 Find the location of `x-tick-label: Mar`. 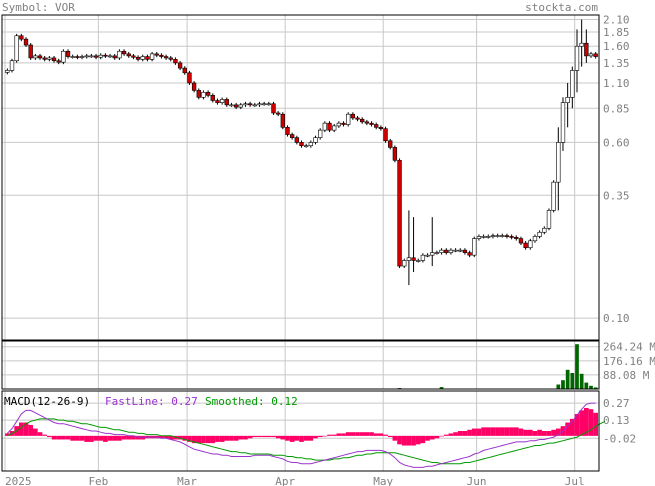

x-tick-label: Mar is located at coordinates (187, 480).